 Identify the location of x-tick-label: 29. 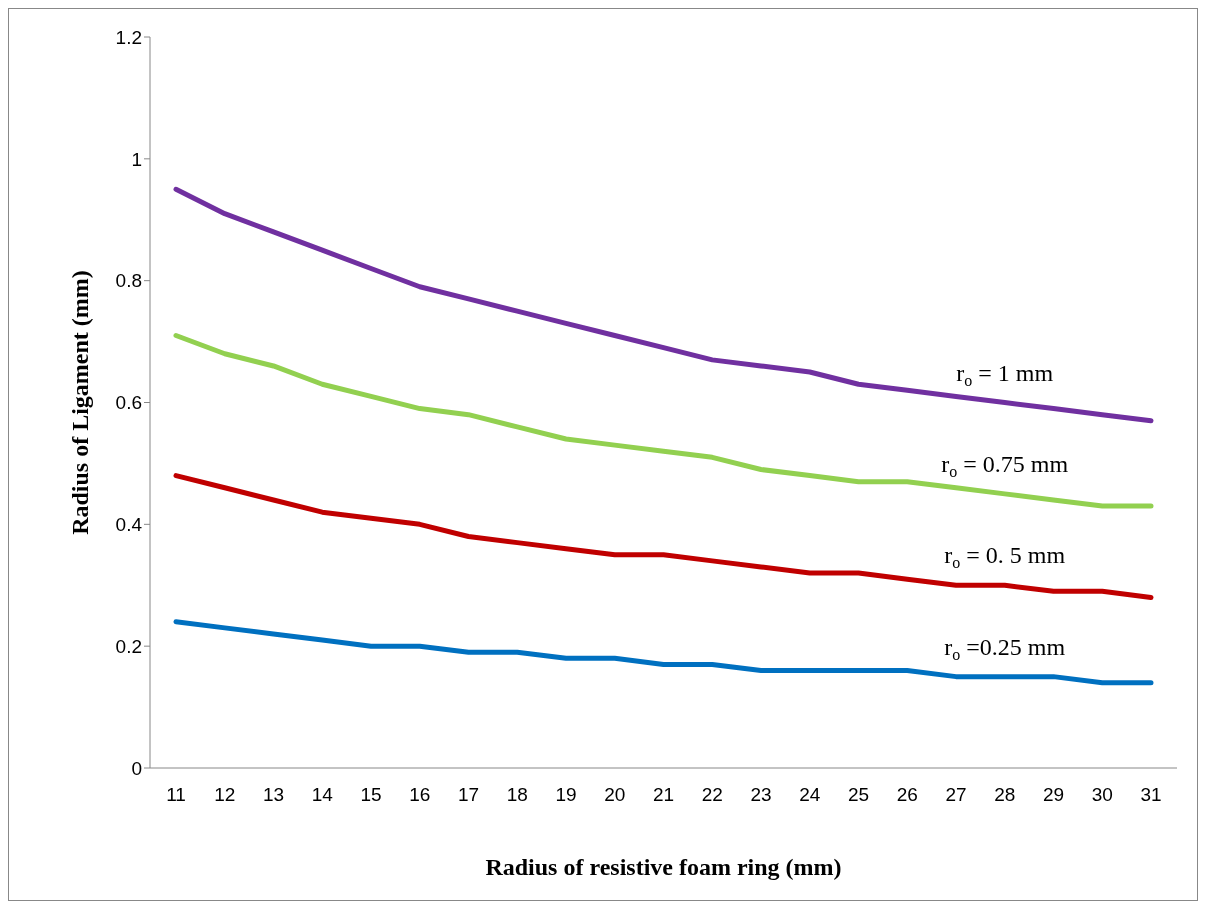
(1053, 795).